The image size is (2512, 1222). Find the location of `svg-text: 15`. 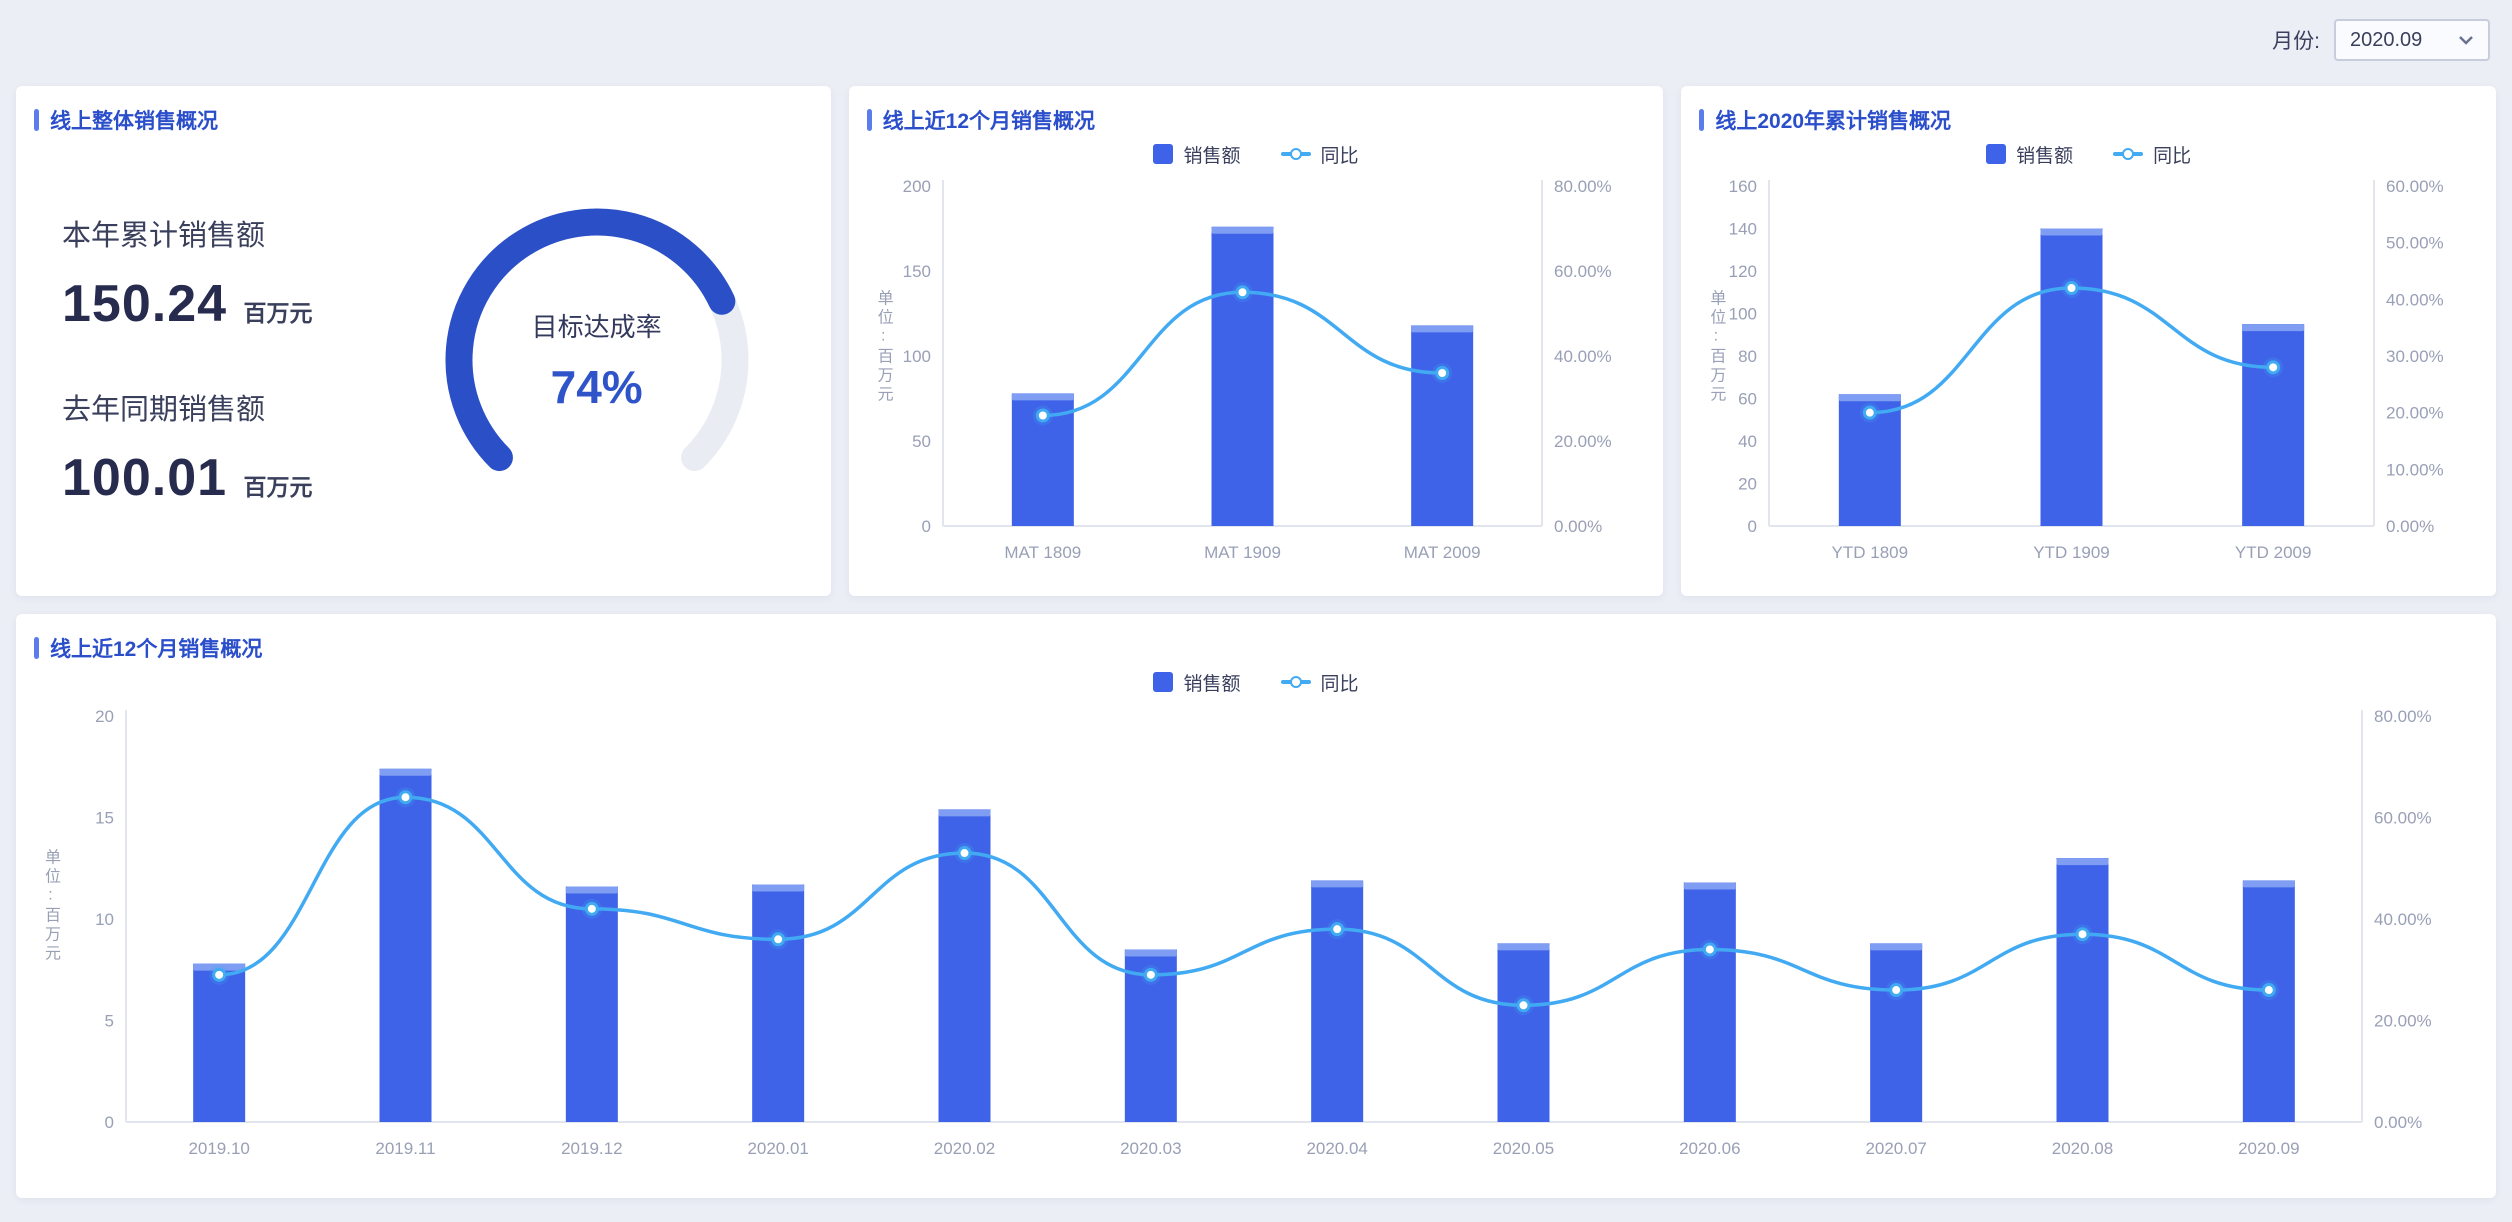

svg-text: 15 is located at coordinates (104, 818).